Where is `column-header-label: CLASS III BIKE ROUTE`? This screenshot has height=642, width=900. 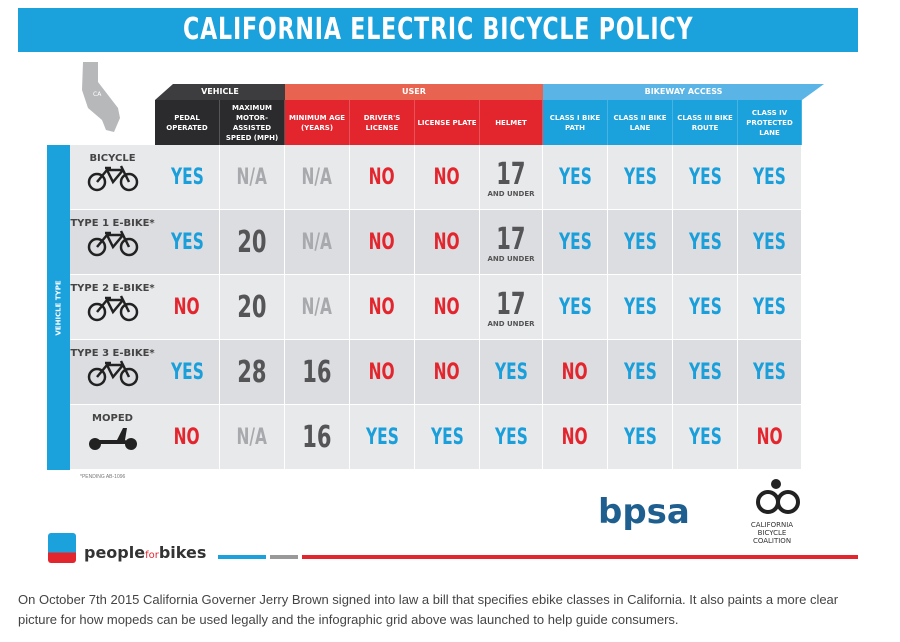
column-header-label: CLASS III BIKE ROUTE is located at coordinates (705, 122).